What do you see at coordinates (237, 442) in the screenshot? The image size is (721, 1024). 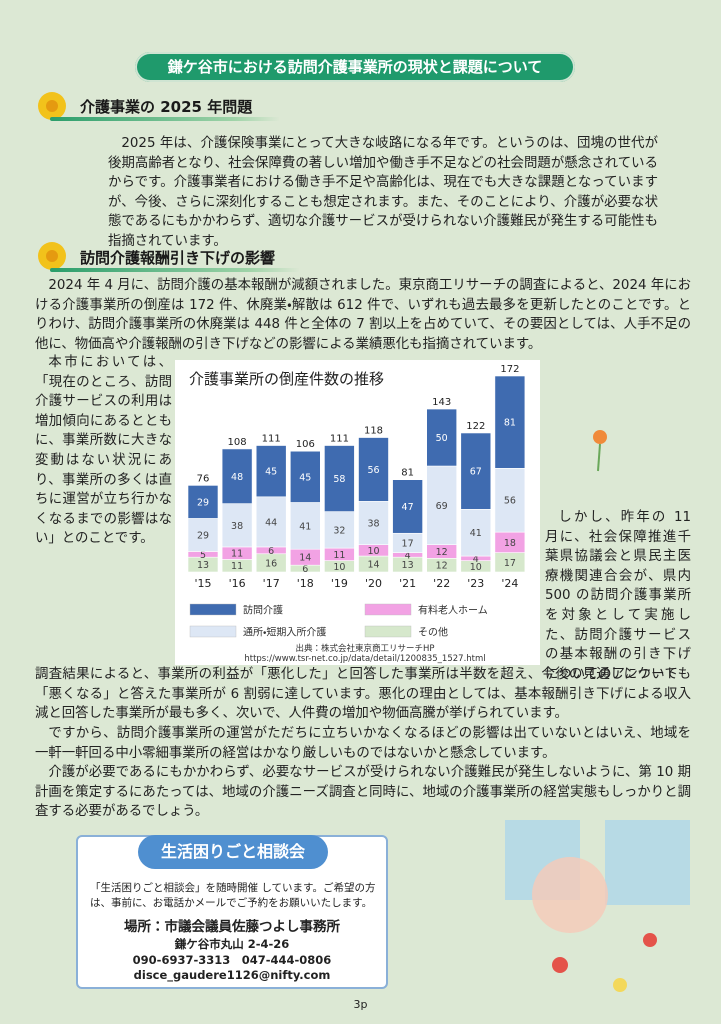 I see `total-label: 108` at bounding box center [237, 442].